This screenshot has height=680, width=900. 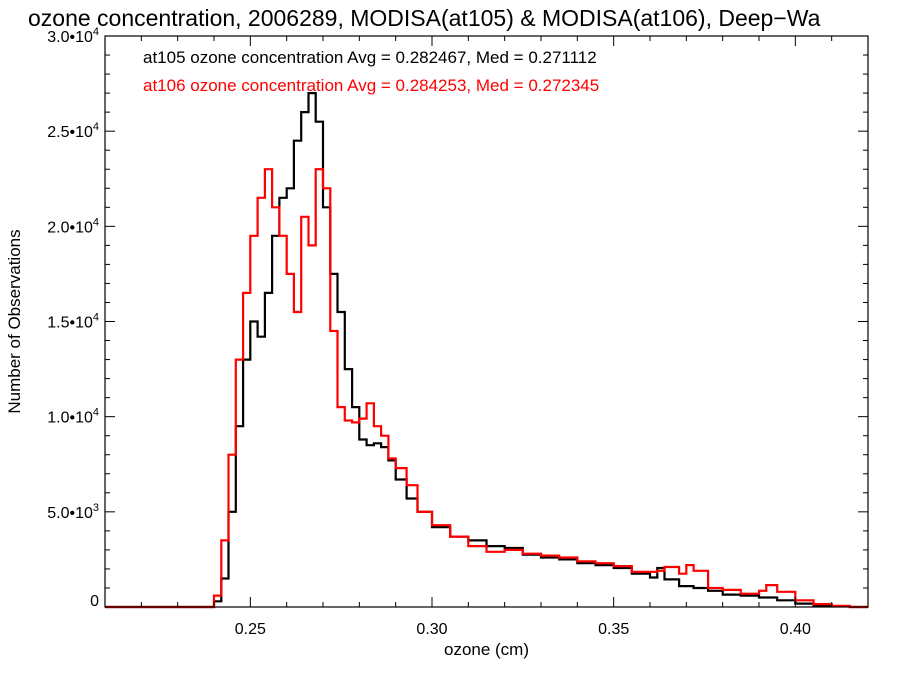 What do you see at coordinates (613, 629) in the screenshot?
I see `x-tick-label: 0.35` at bounding box center [613, 629].